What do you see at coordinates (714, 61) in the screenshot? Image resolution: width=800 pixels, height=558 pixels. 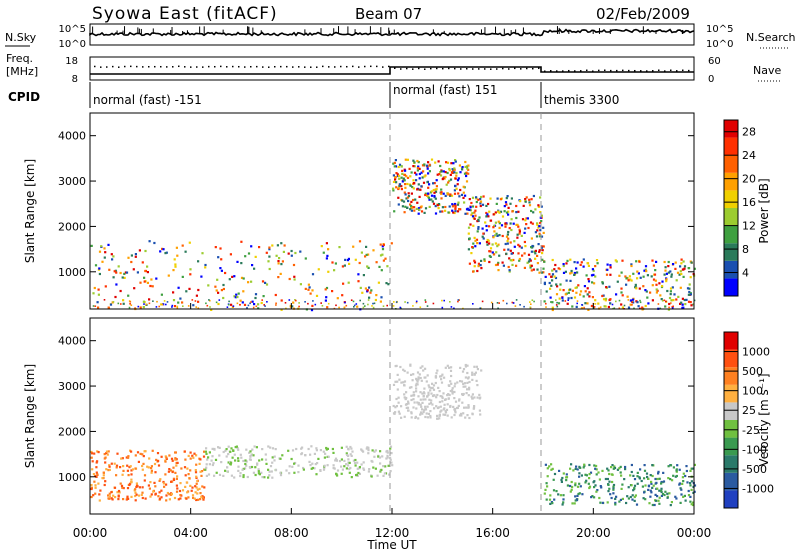 I see `freq-right-tick-top: 60` at bounding box center [714, 61].